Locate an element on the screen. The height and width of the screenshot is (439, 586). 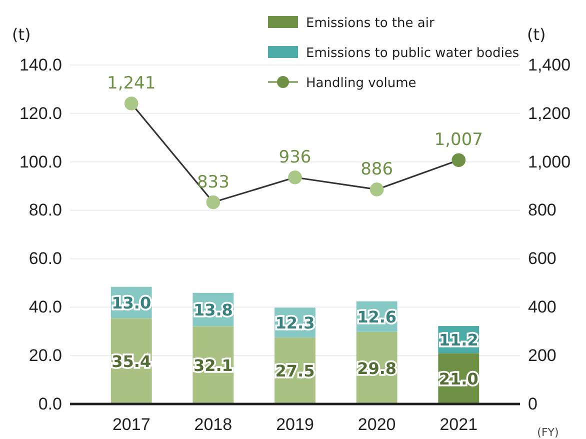
y2-tick-label: 200 is located at coordinates (542, 356).